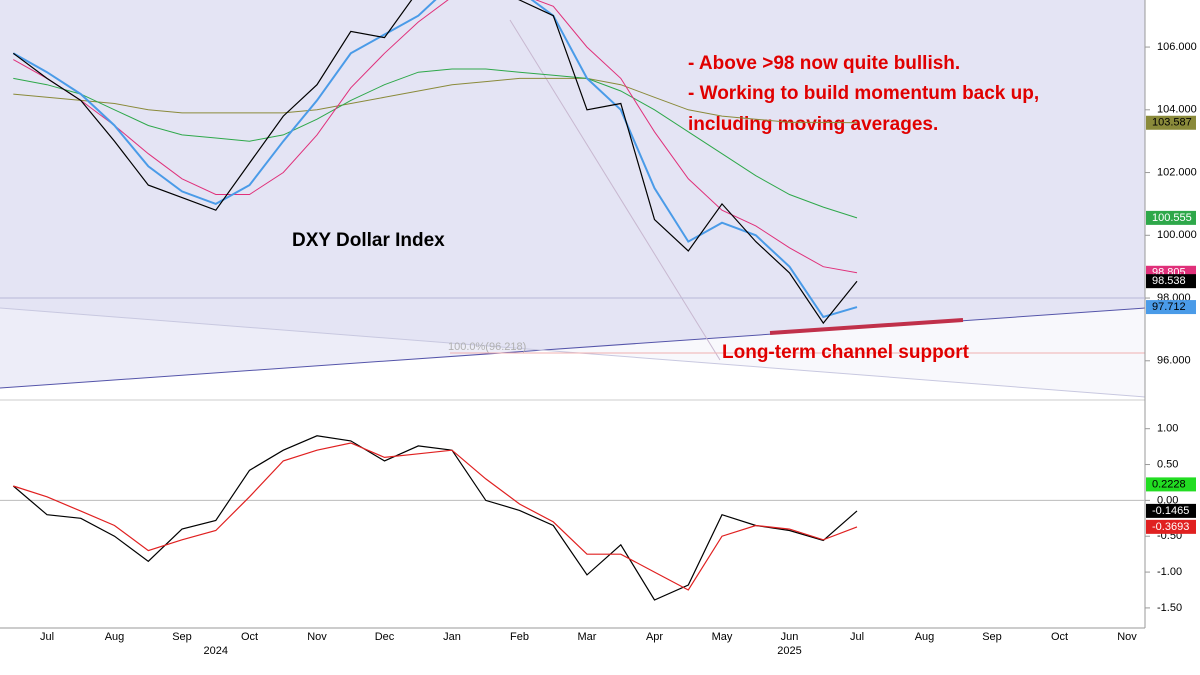  What do you see at coordinates (587, 637) in the screenshot?
I see `x-tick-label: Mar` at bounding box center [587, 637].